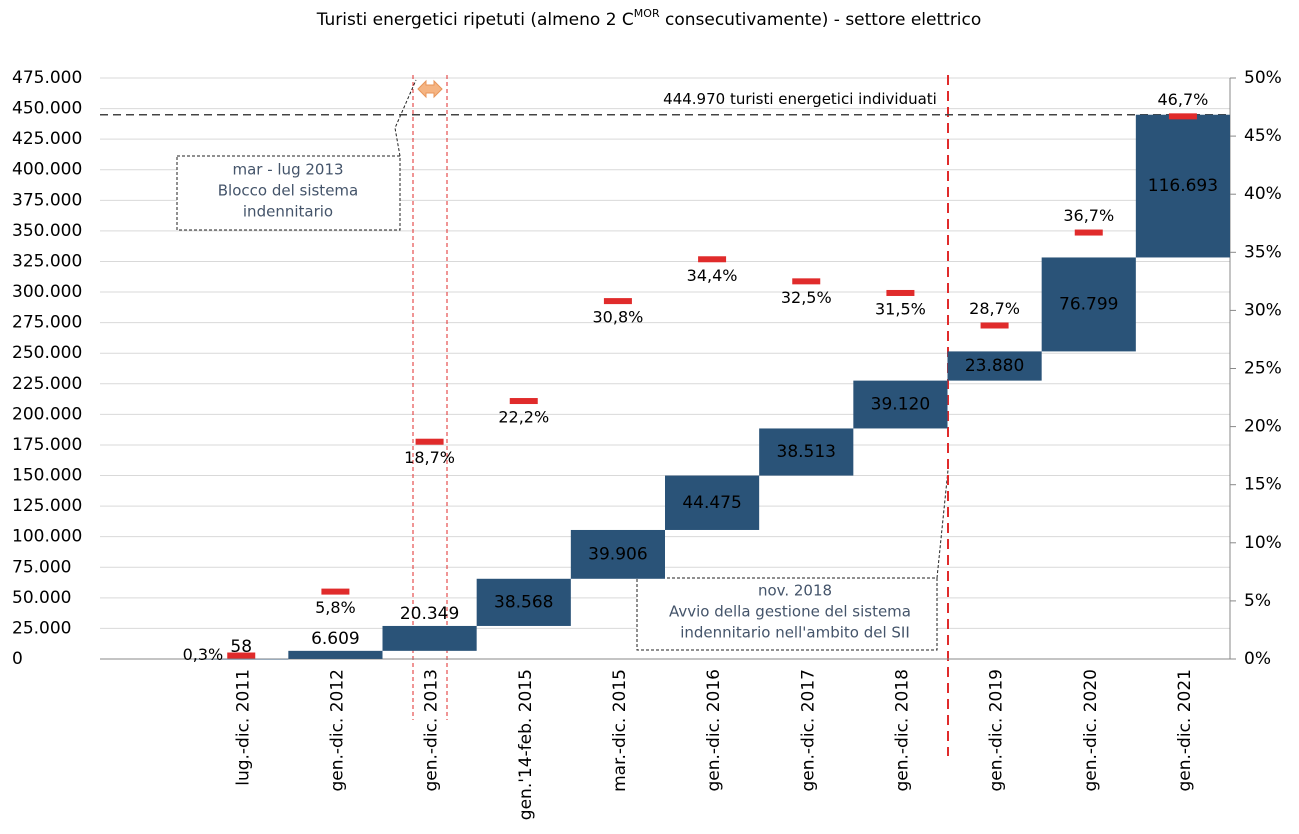 The height and width of the screenshot is (834, 1299). I want to click on y-tick-label: 0, so click(17, 659).